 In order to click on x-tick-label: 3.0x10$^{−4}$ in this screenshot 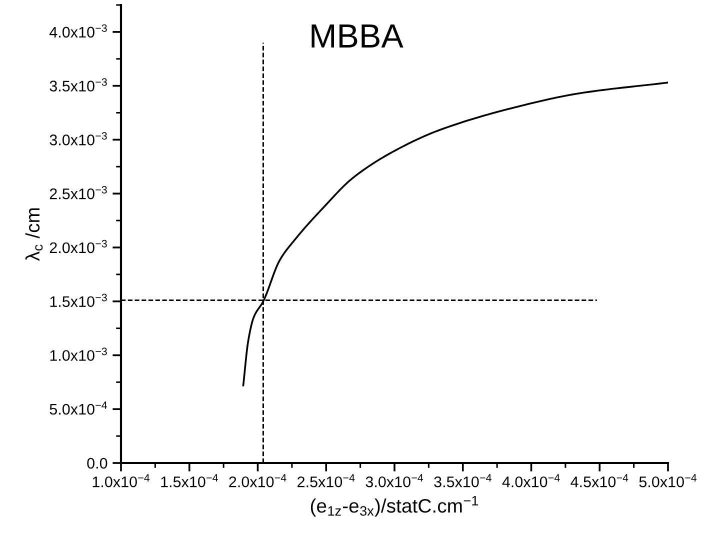, I will do `click(395, 481)`.